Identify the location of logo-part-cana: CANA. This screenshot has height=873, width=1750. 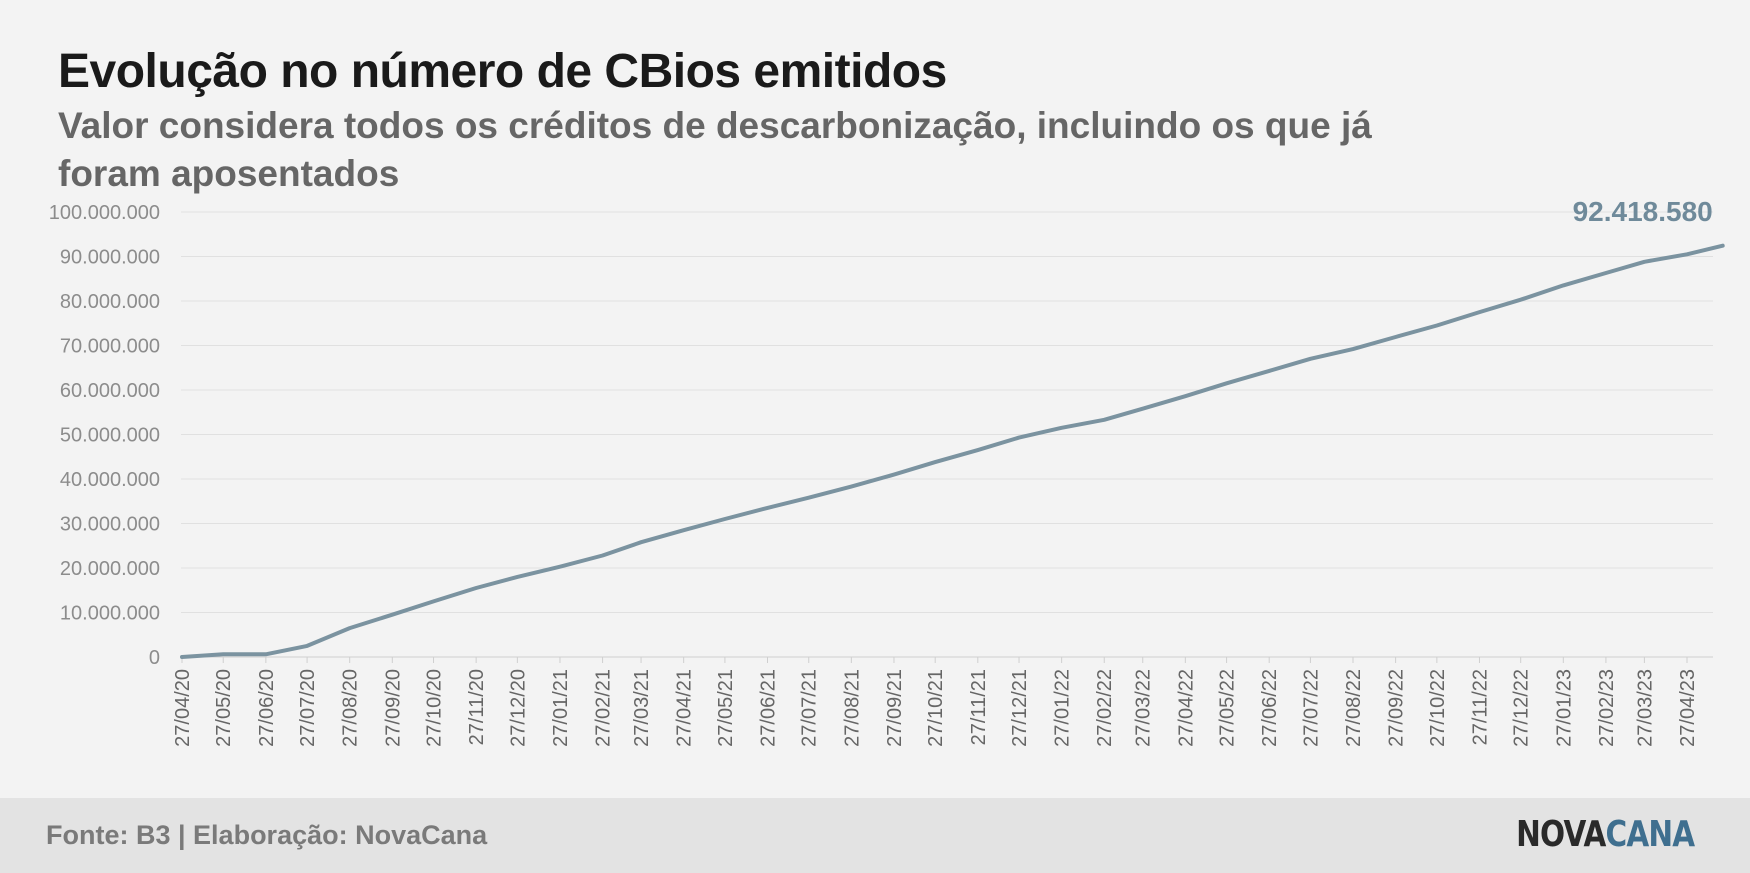
(1650, 834).